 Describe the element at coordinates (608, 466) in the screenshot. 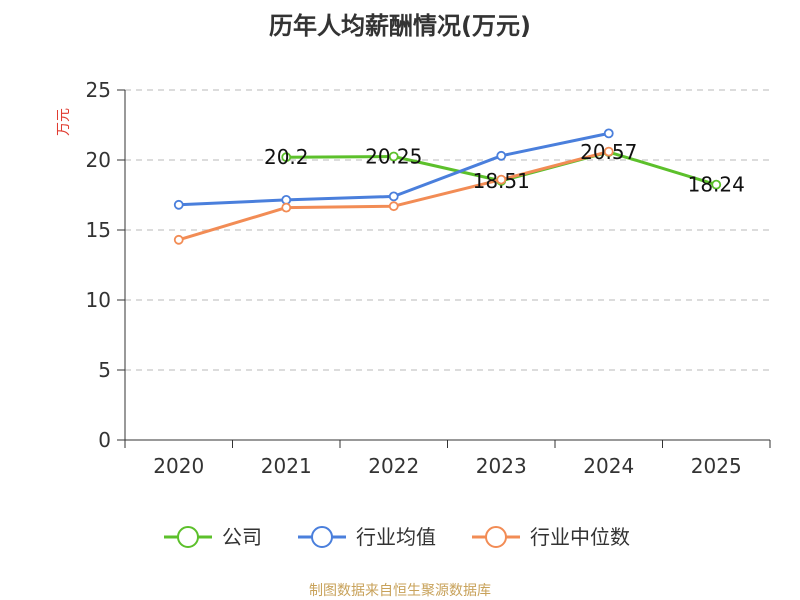

I see `x-tick-label: 2024` at that location.